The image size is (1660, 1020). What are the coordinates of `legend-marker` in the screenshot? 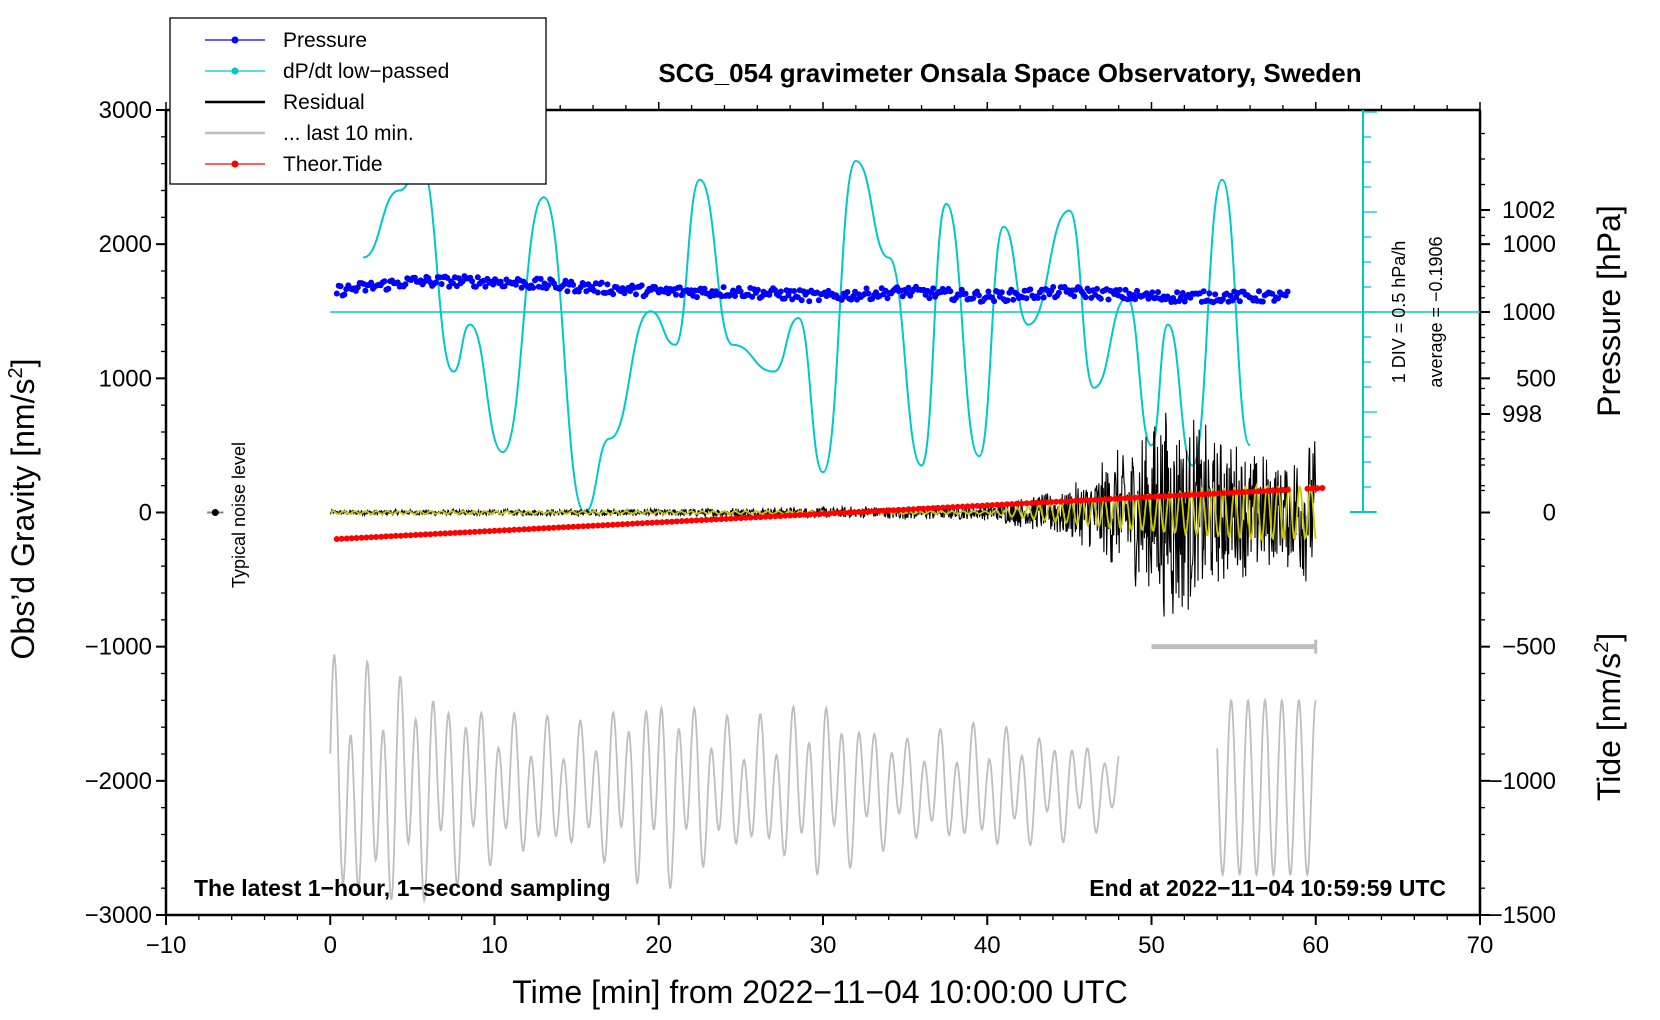 It's located at (235, 40).